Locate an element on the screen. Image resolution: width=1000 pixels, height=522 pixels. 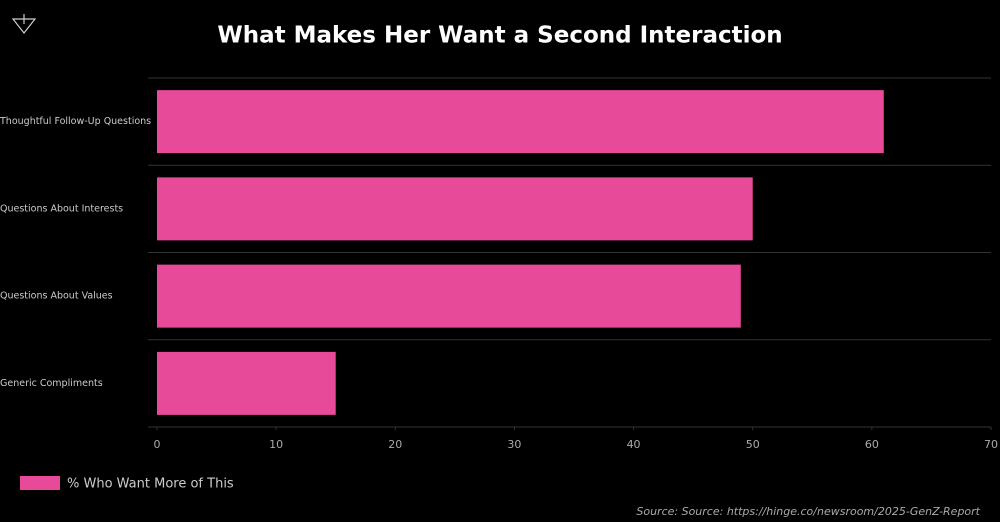
x-tick-label: 0 is located at coordinates (157, 444).